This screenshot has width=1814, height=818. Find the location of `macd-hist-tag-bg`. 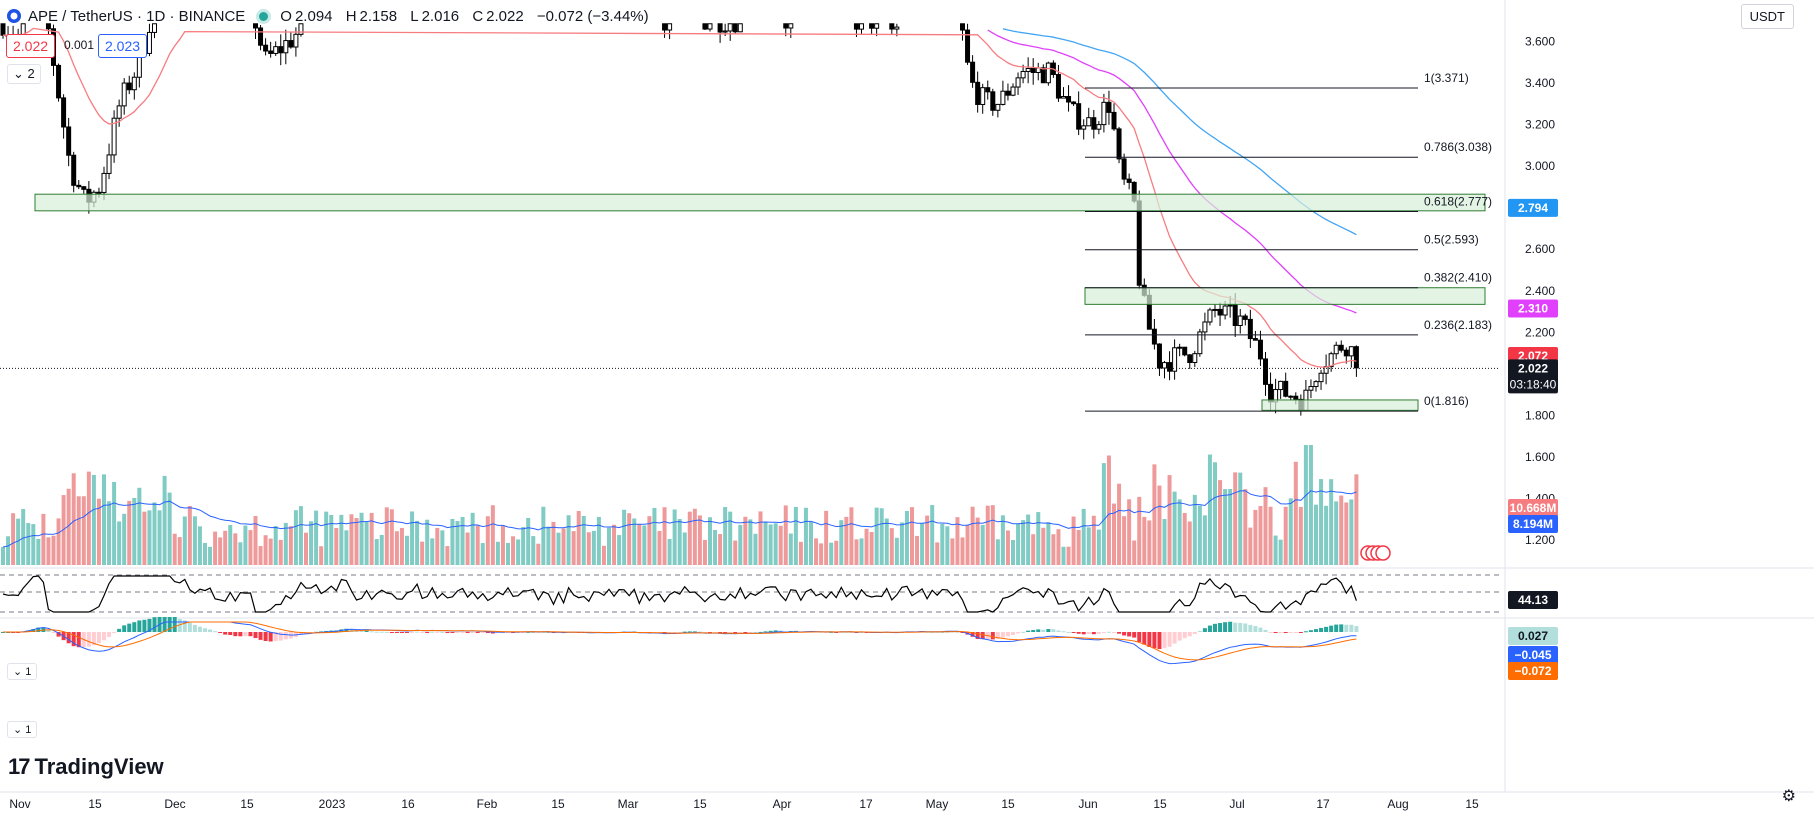

macd-hist-tag-bg is located at coordinates (1533, 636).